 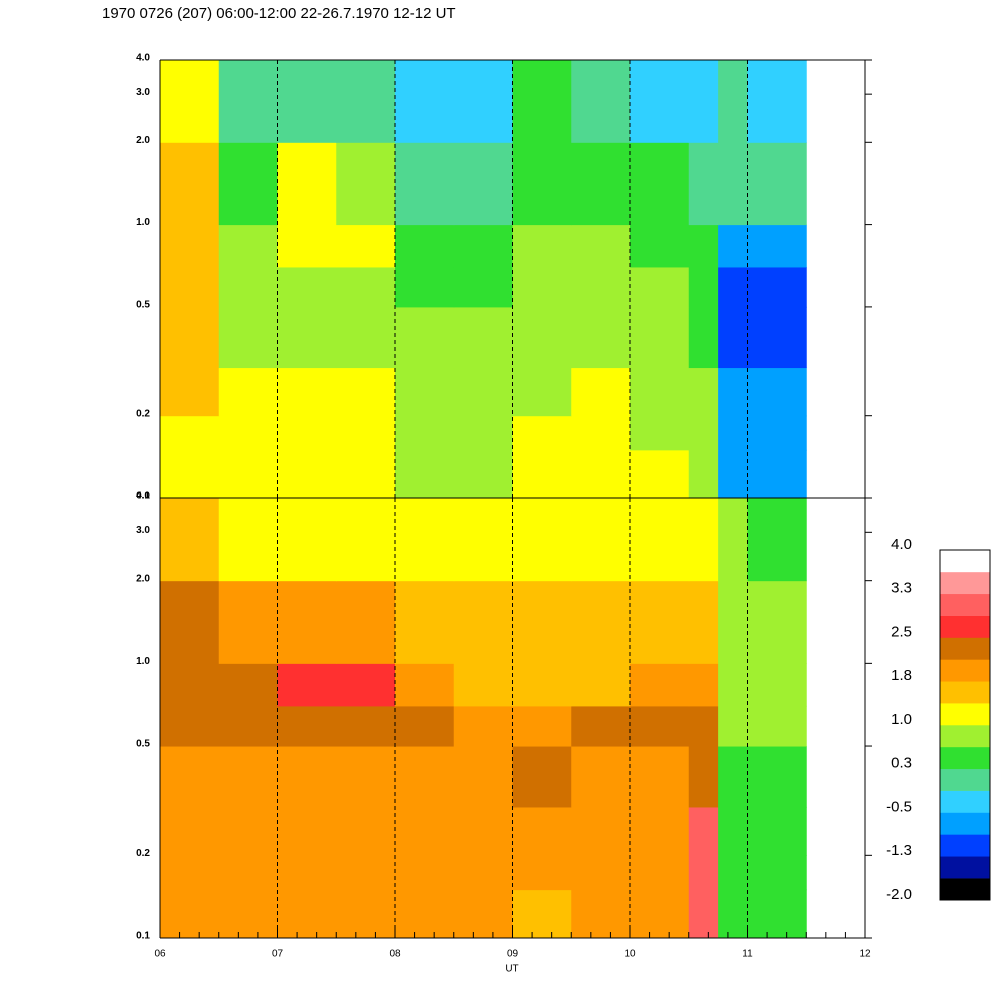 I want to click on x-tick-label: 09, so click(x=513, y=954).